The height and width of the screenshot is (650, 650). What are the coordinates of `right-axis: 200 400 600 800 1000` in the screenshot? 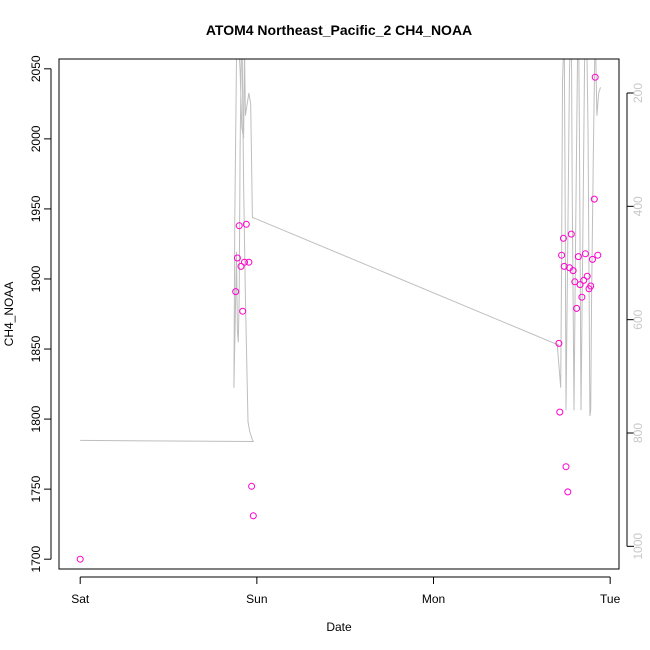 It's located at (635, 321).